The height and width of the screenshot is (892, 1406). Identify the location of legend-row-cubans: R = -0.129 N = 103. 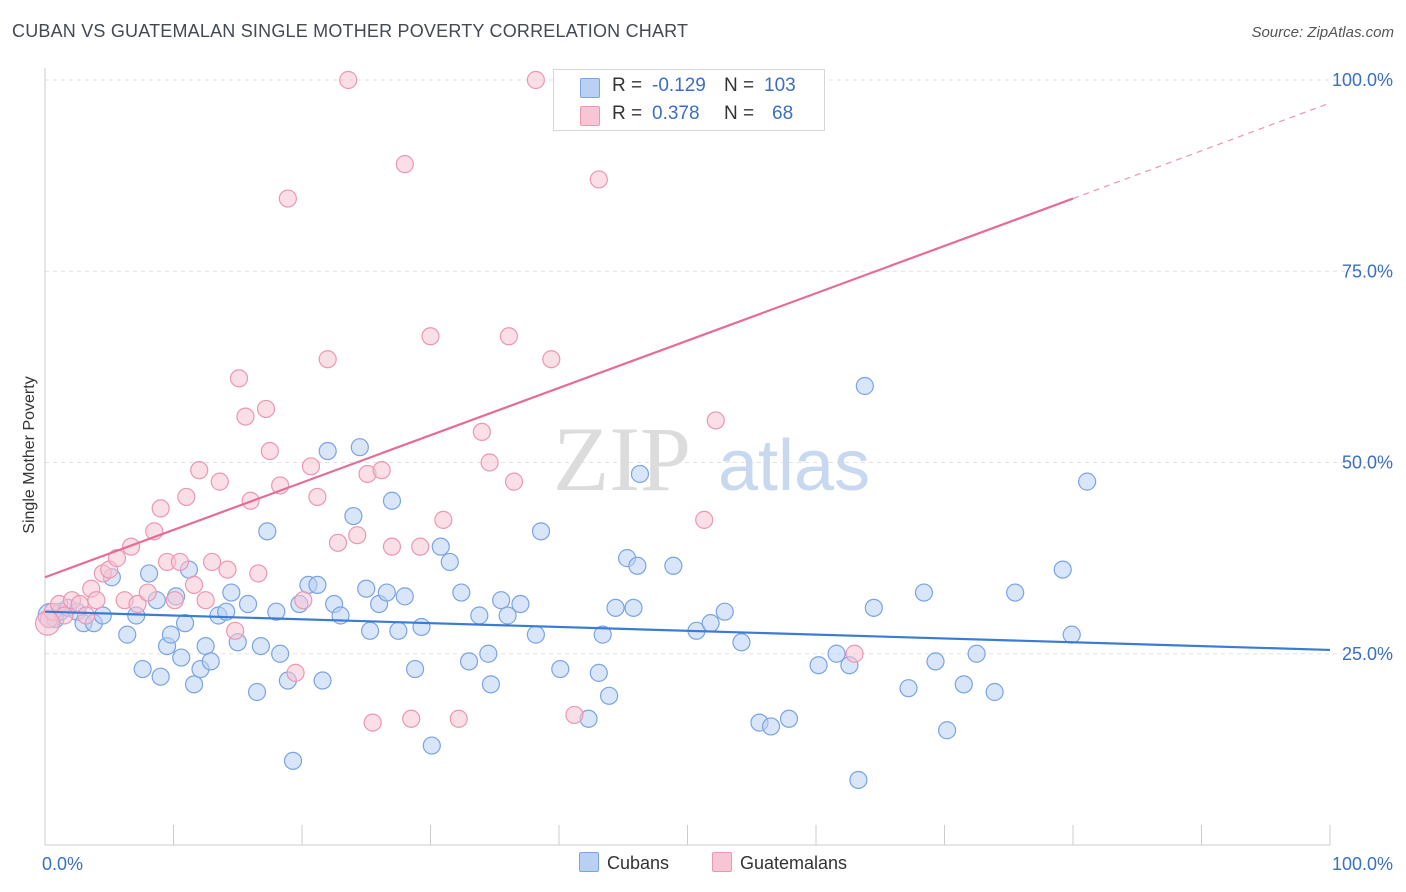
(689, 87).